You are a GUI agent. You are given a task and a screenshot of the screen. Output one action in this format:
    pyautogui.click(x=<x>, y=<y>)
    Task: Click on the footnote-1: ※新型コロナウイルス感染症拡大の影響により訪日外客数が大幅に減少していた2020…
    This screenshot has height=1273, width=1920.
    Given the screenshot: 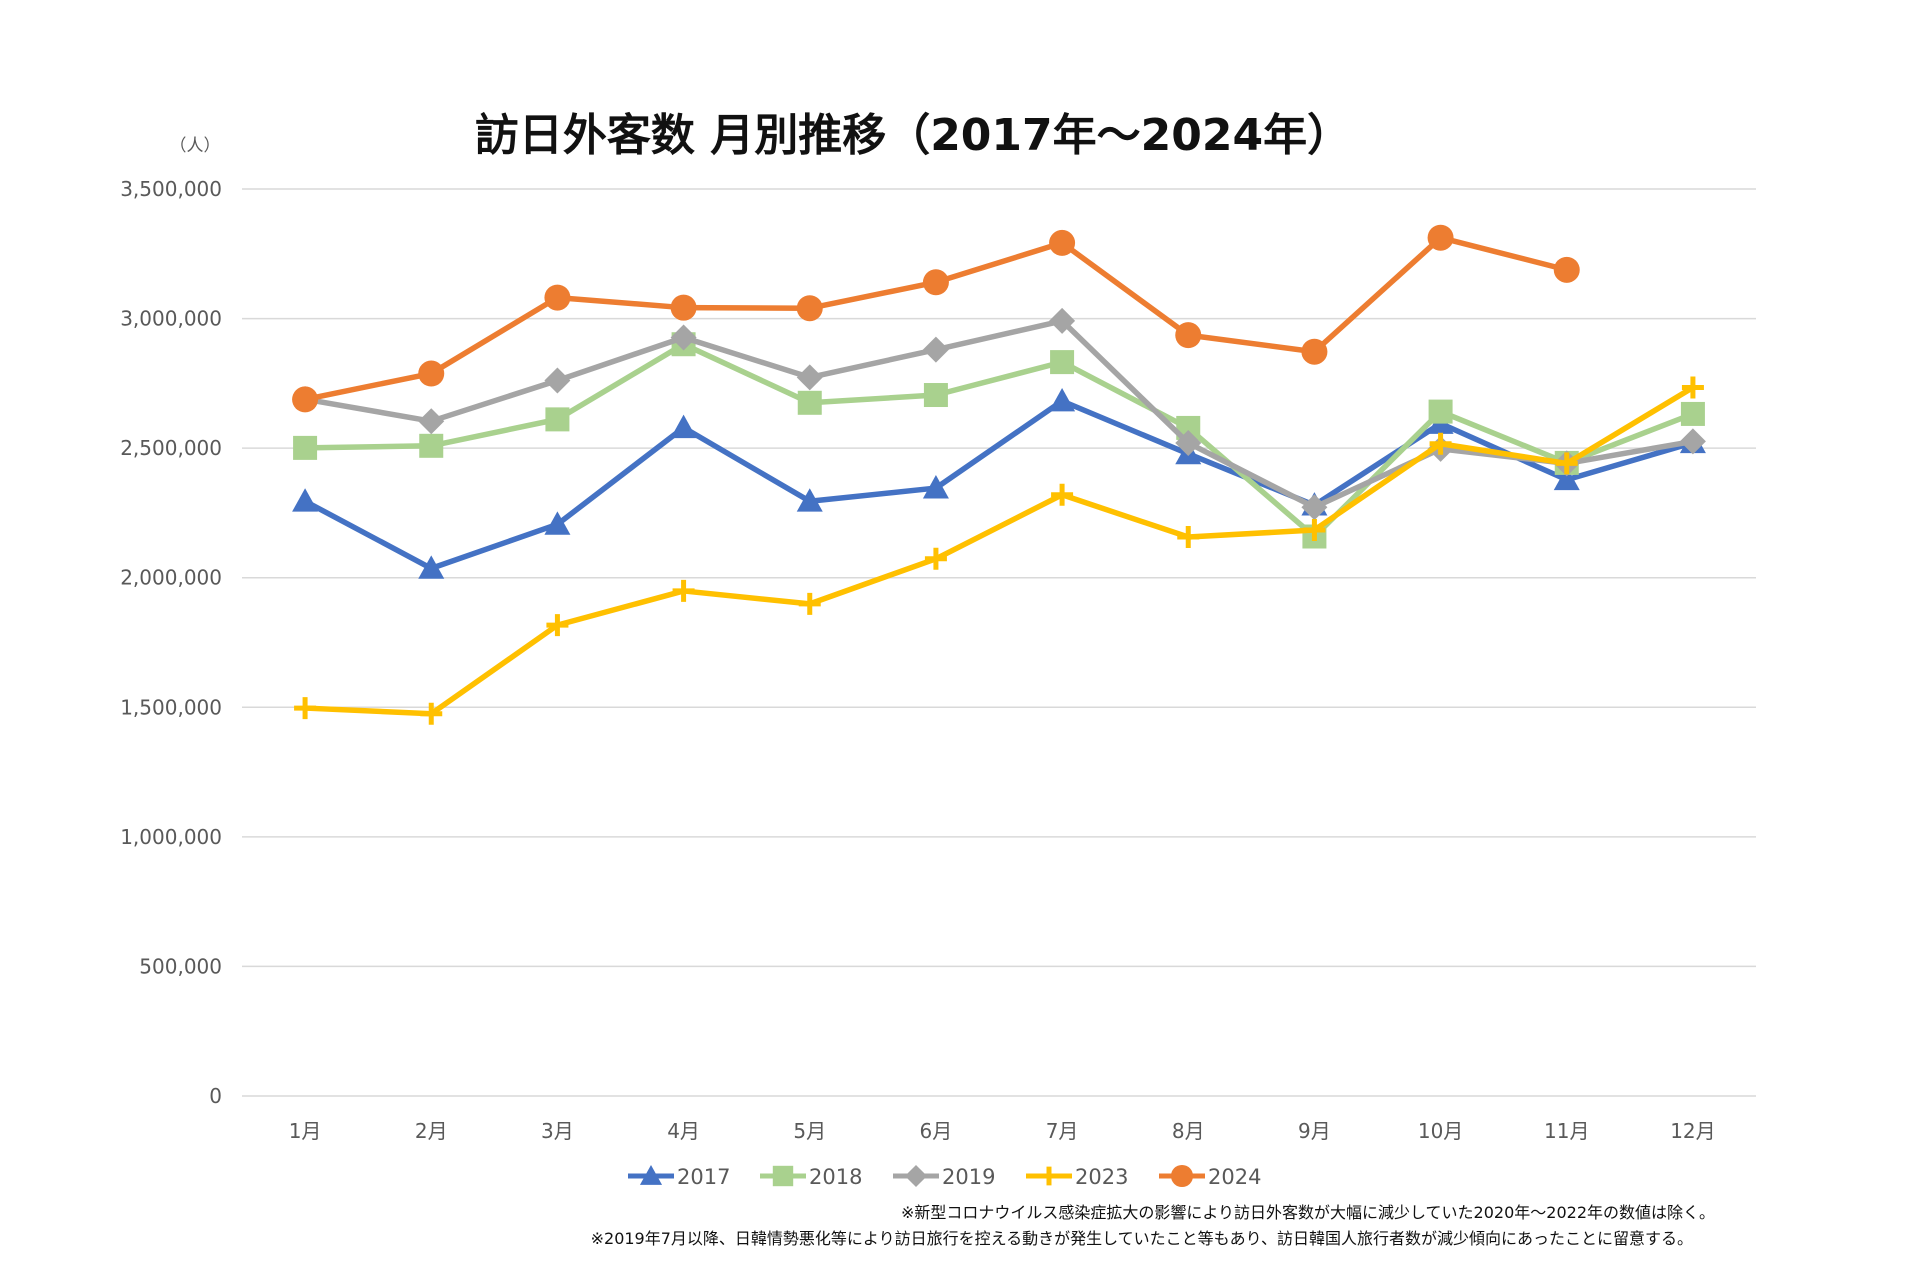 What is the action you would take?
    pyautogui.click(x=1308, y=1212)
    